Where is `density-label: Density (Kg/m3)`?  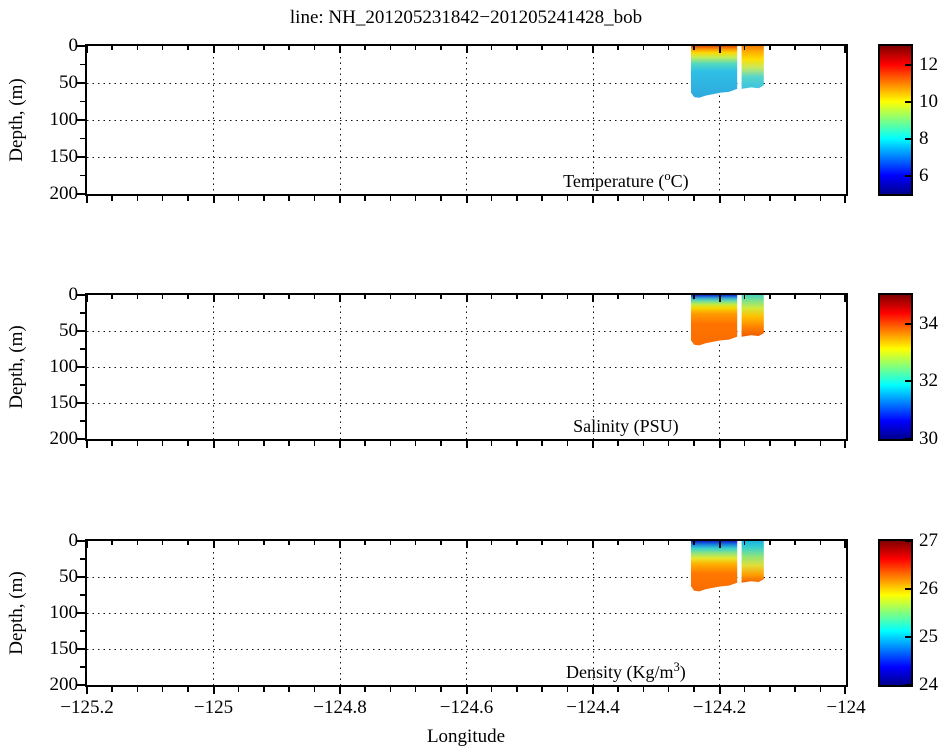 density-label: Density (Kg/m3) is located at coordinates (625, 671).